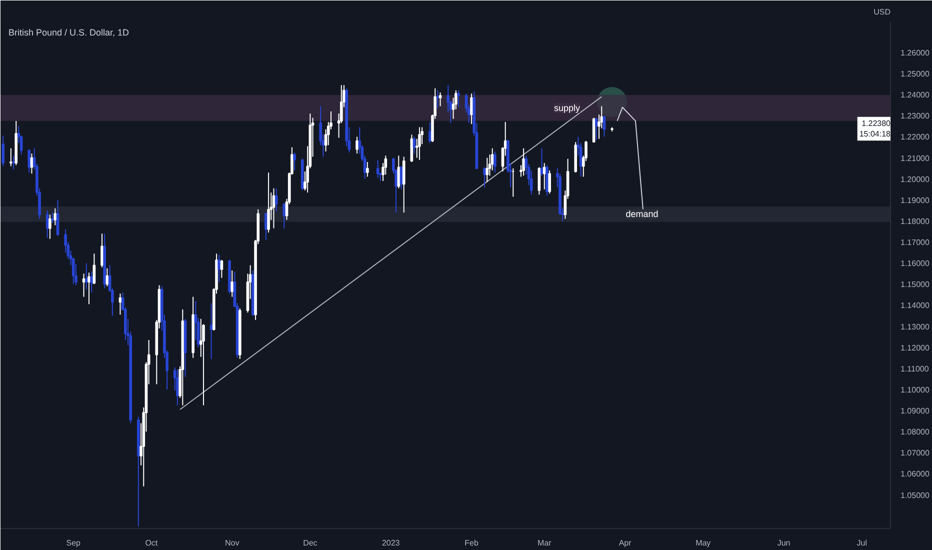  I want to click on y-tick-label: 1.21000, so click(915, 158).